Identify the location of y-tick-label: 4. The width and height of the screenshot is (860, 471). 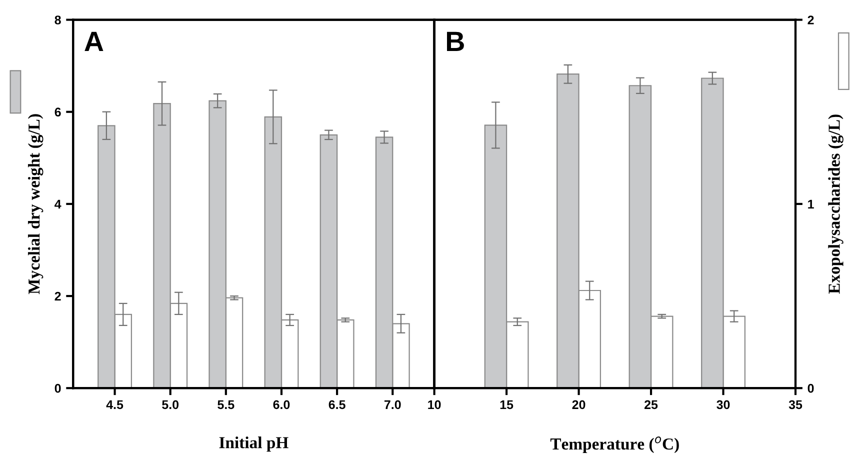
(58, 204).